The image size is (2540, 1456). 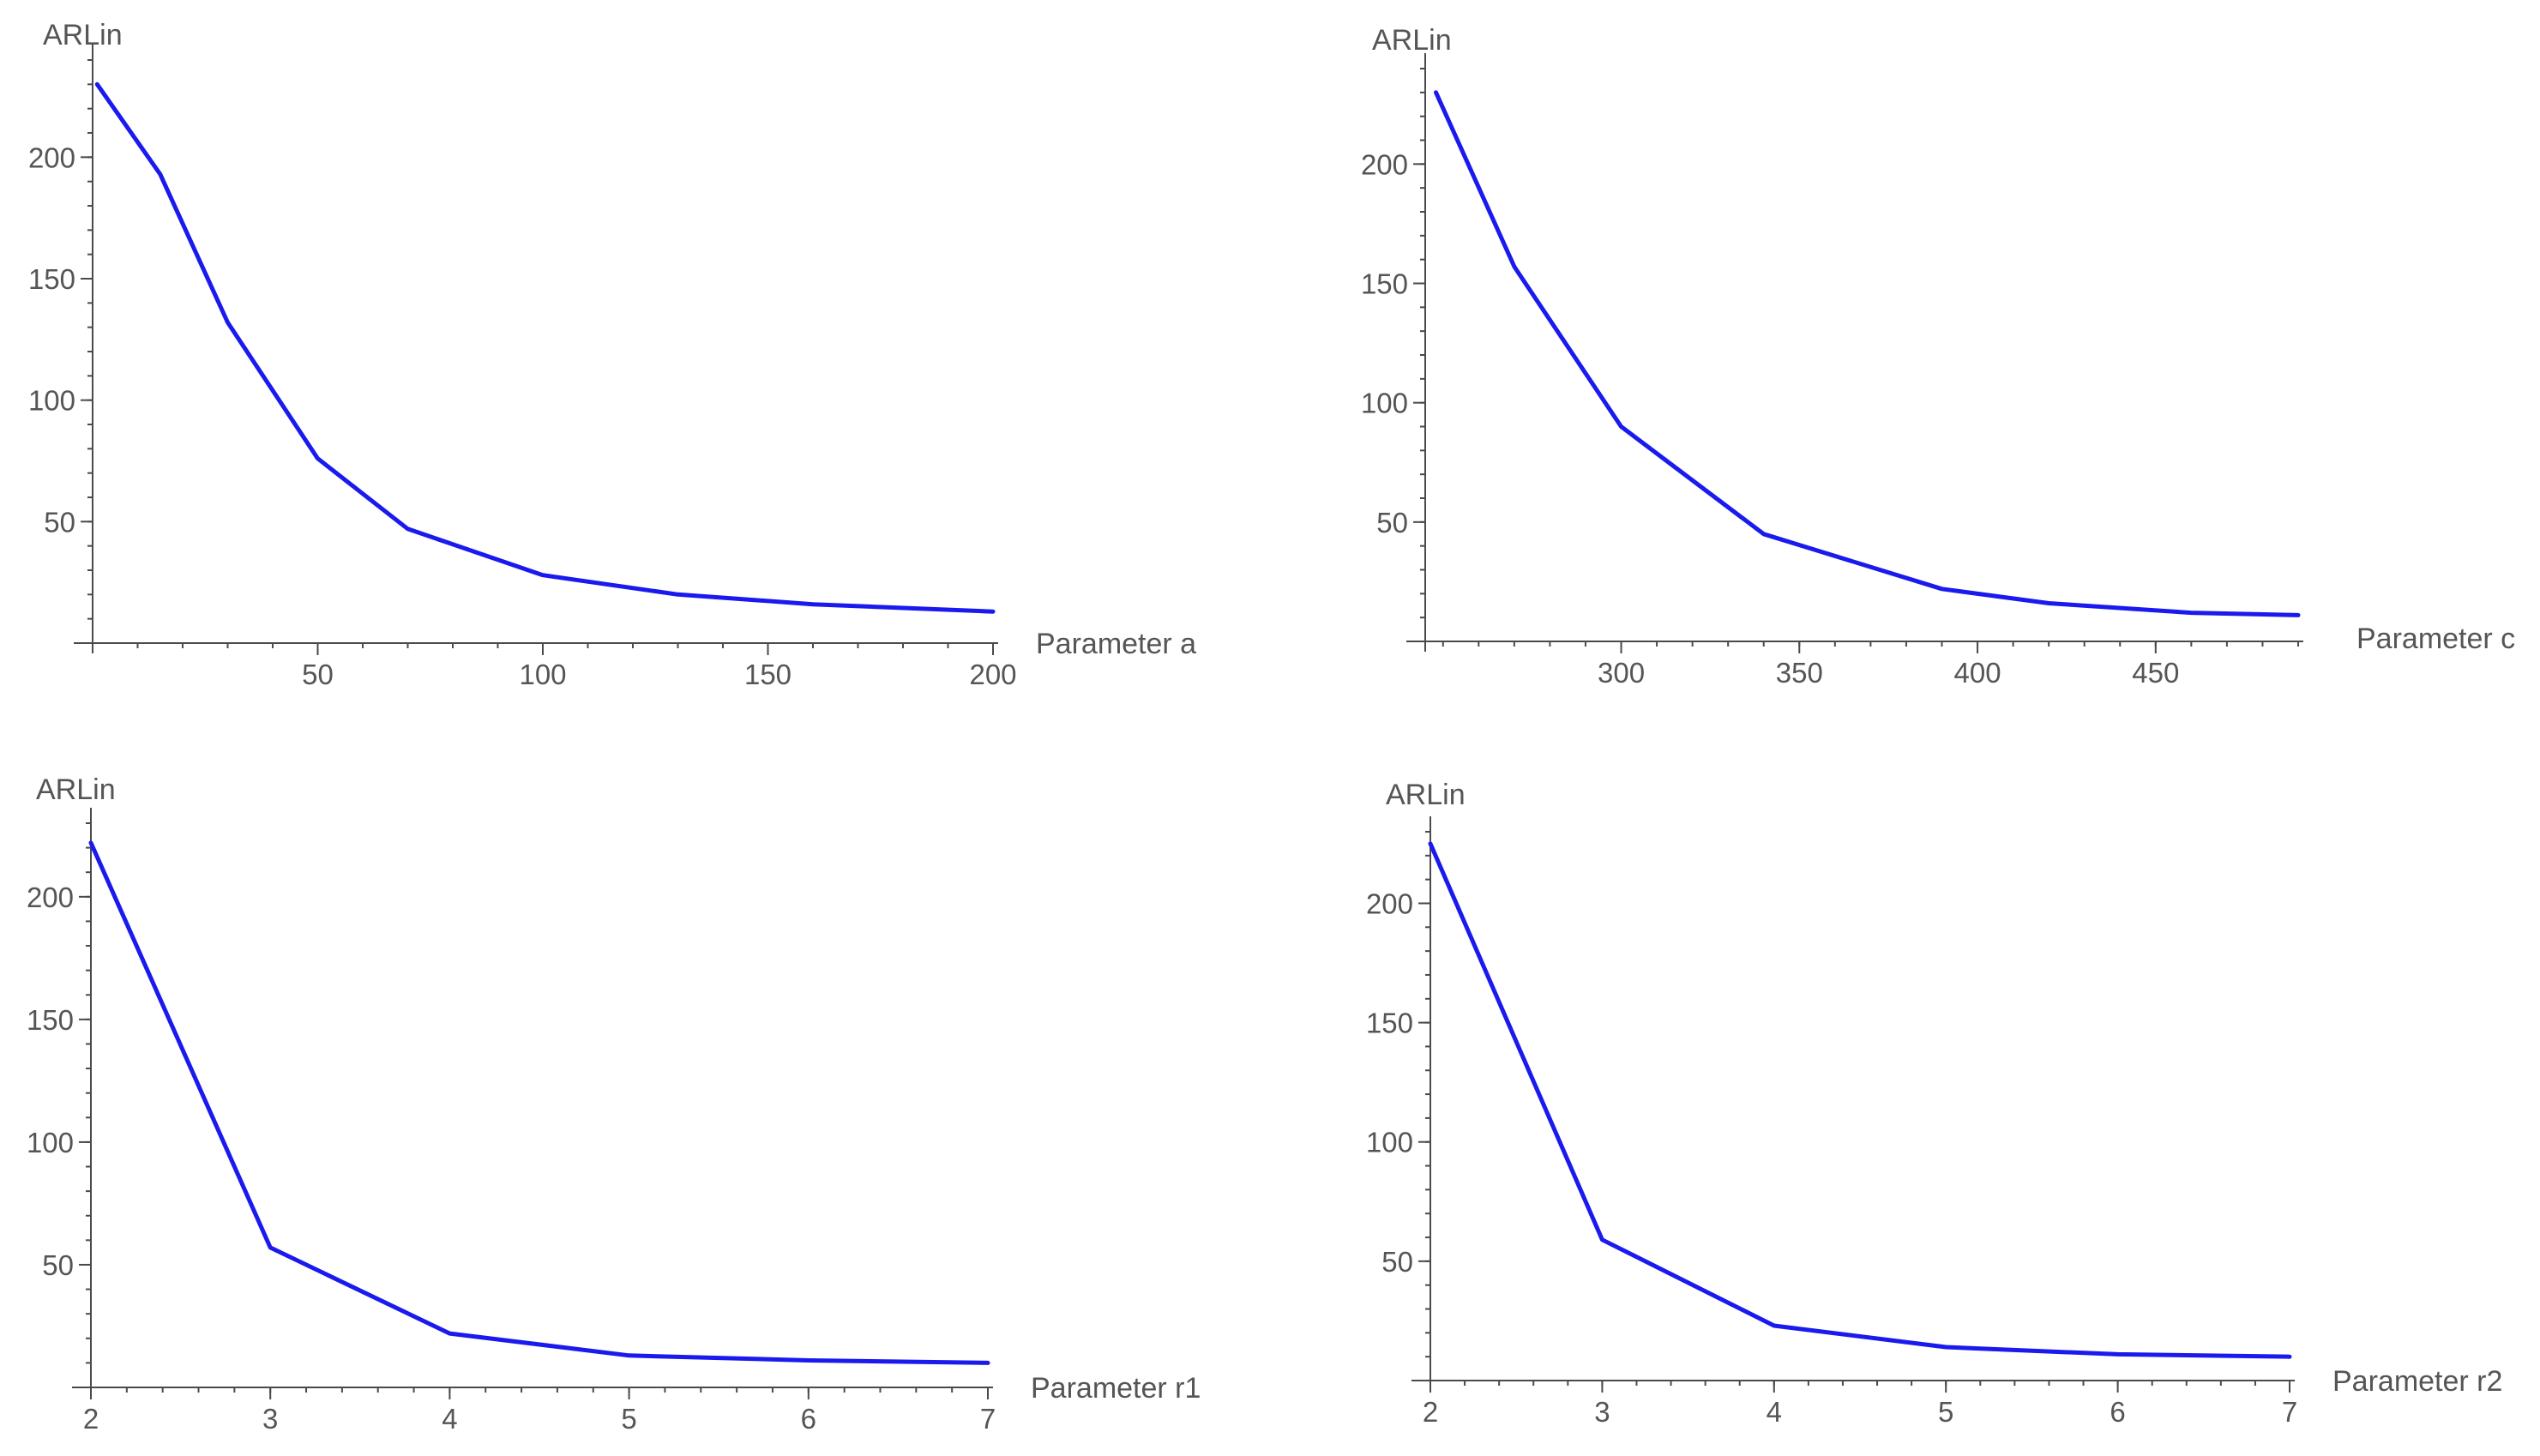 I want to click on x-axis-title: Parameter r2, so click(x=2417, y=1381).